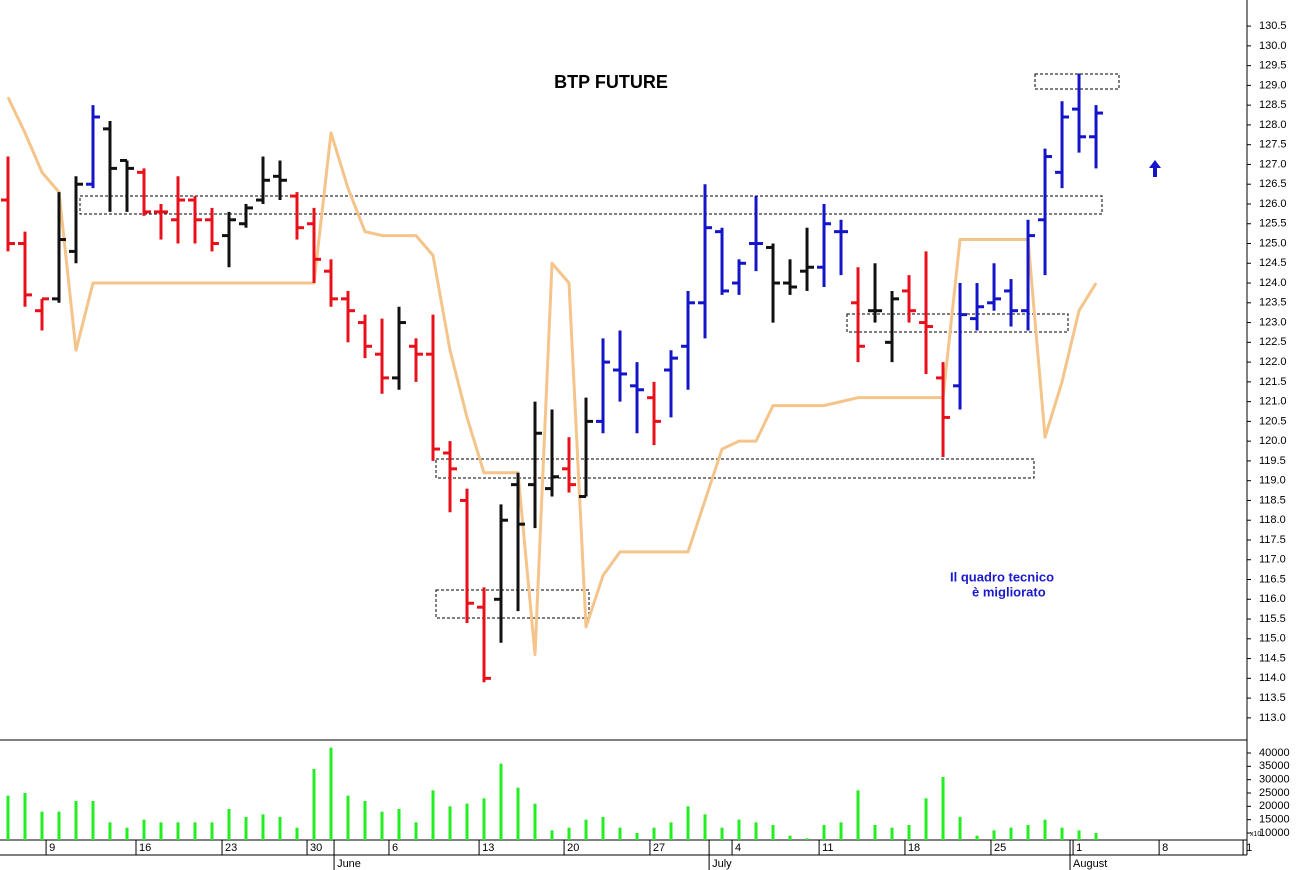  Describe the element at coordinates (1274, 753) in the screenshot. I see `y-tick-label: 40000` at that location.